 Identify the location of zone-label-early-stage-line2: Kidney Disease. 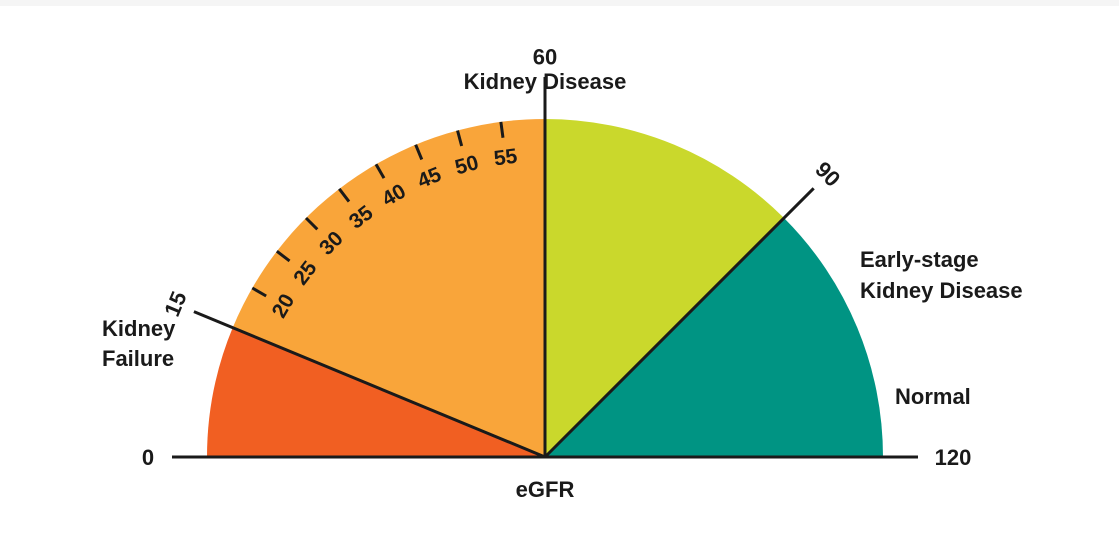
(941, 290).